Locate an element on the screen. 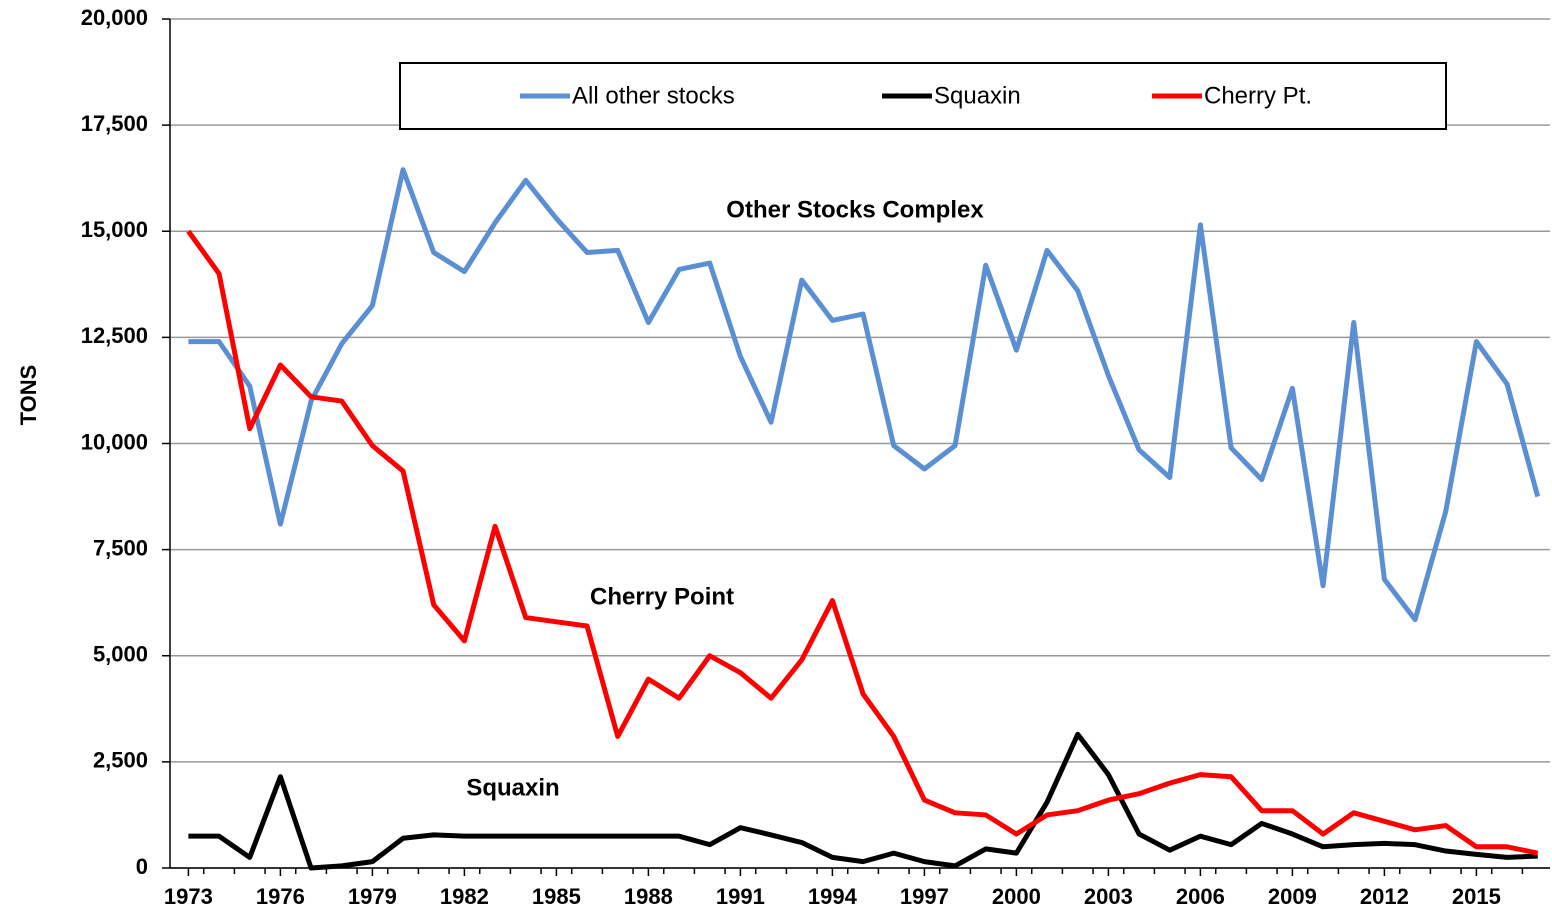 Image resolution: width=1552 pixels, height=917 pixels. x-tick-label: 2015 is located at coordinates (1476, 896).